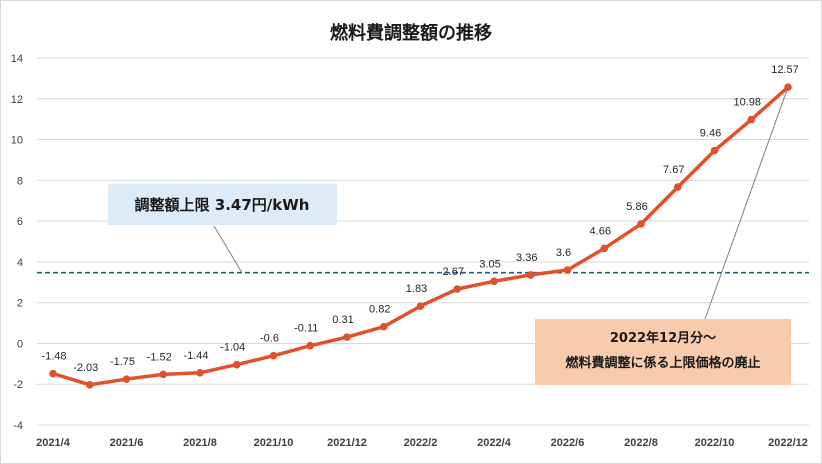 Image resolution: width=822 pixels, height=464 pixels. What do you see at coordinates (17, 141) in the screenshot?
I see `y-tick-label: 10` at bounding box center [17, 141].